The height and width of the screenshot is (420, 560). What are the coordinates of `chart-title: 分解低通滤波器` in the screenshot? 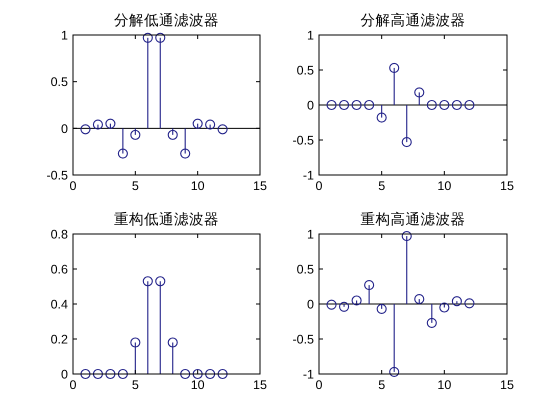 It's located at (166, 20).